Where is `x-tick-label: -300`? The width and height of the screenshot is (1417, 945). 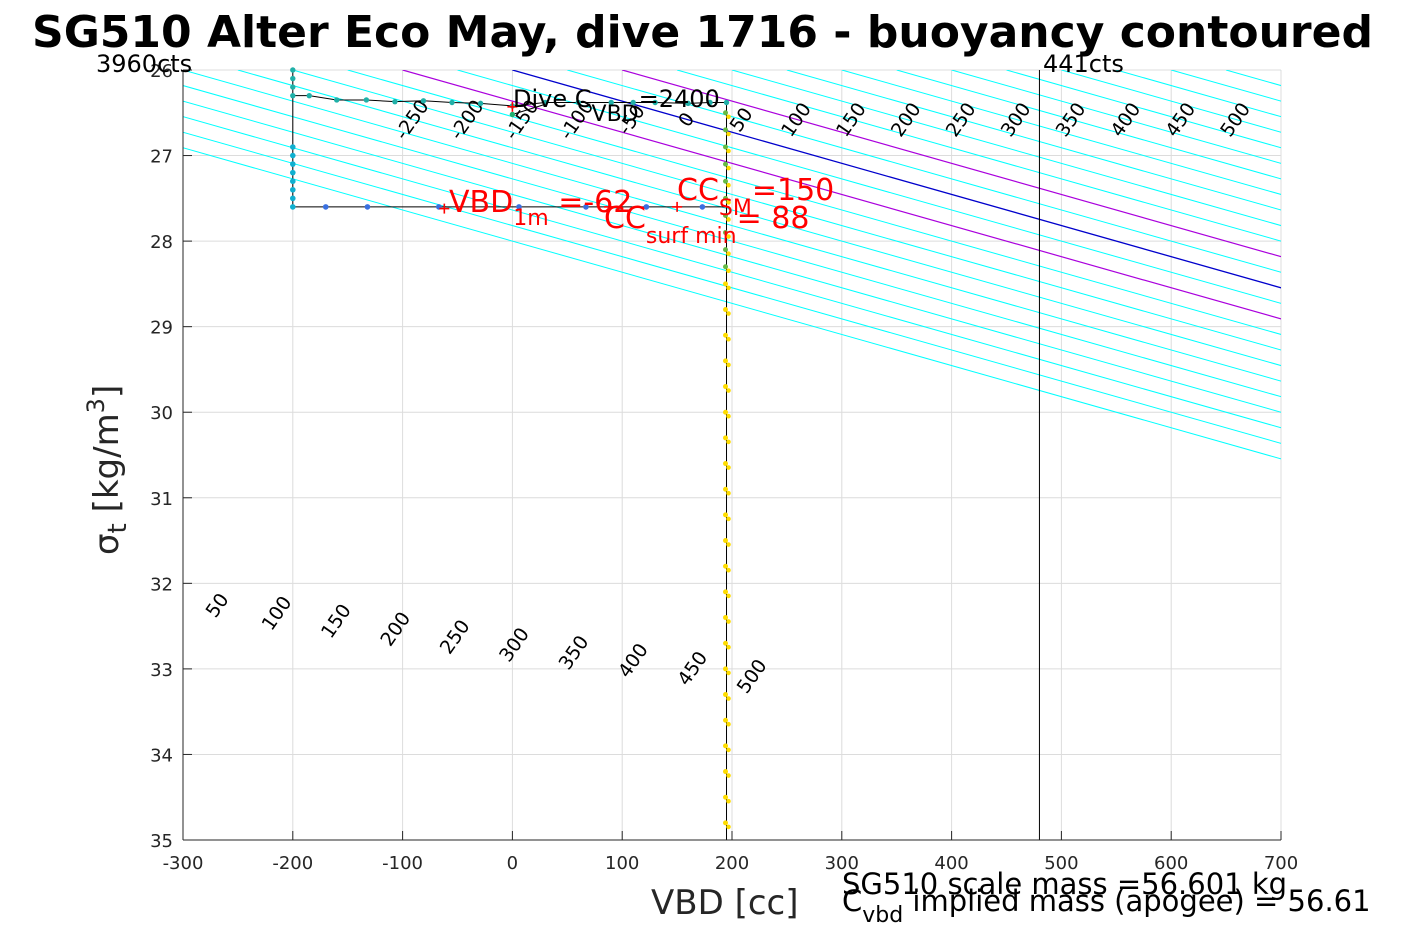 x-tick-label: -300 is located at coordinates (183, 863).